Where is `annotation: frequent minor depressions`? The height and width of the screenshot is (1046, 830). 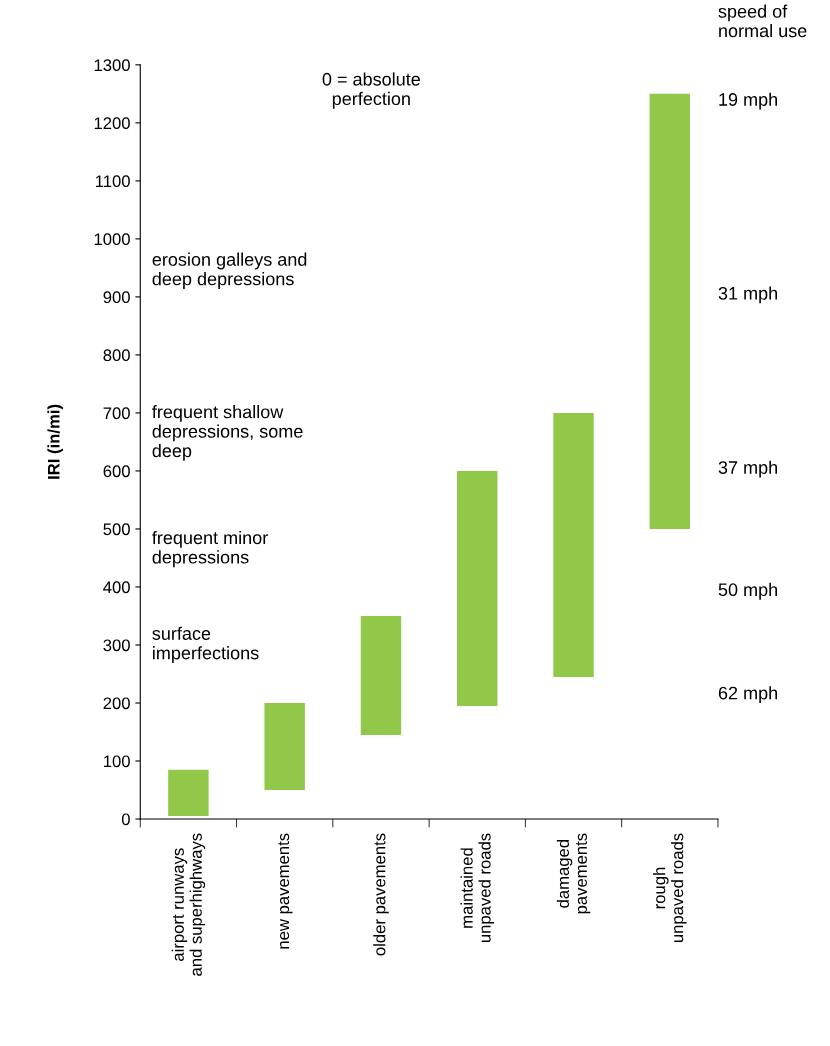 annotation: frequent minor depressions is located at coordinates (210, 549).